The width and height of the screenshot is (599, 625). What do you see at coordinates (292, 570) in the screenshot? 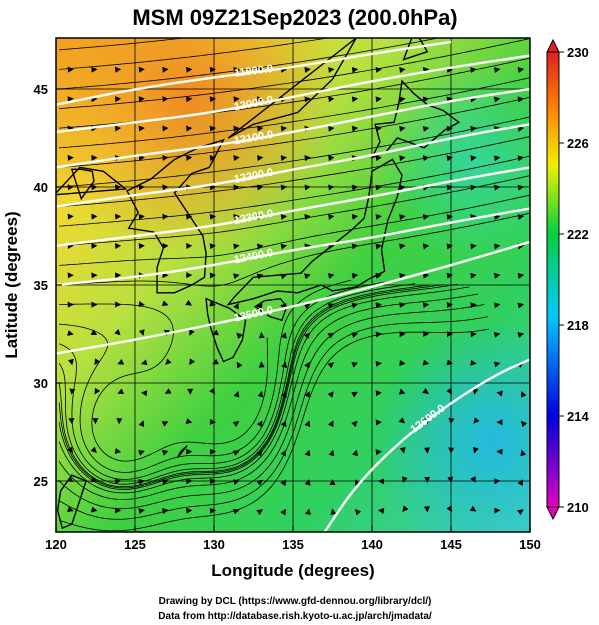
I see `x-axis-label: Longitude (degrees)` at bounding box center [292, 570].